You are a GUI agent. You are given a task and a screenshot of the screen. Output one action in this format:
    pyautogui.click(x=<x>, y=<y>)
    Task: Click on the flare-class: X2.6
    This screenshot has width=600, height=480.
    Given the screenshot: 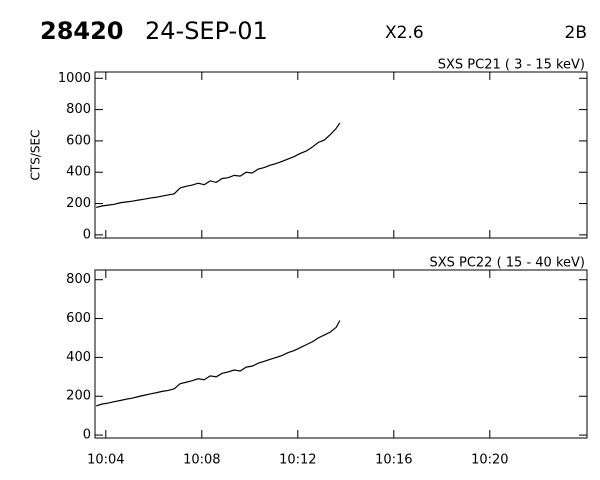 What is the action you would take?
    pyautogui.click(x=404, y=33)
    